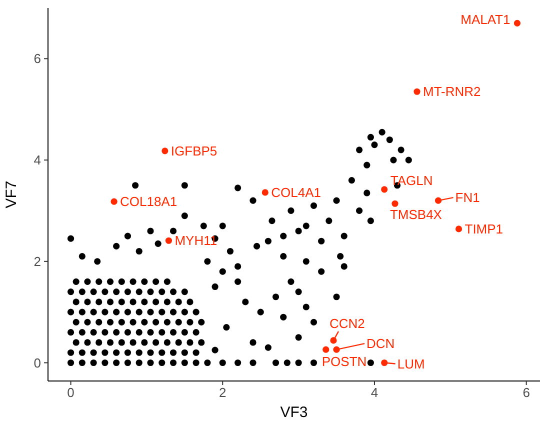 This screenshot has height=427, width=540. I want to click on y-tick-label: 4, so click(37, 160).